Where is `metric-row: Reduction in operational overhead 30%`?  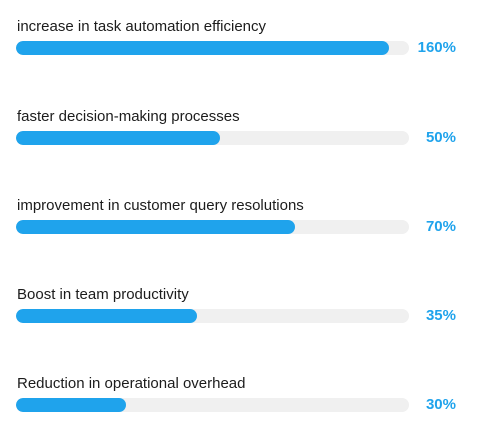 metric-row: Reduction in operational overhead 30% is located at coordinates (239, 405).